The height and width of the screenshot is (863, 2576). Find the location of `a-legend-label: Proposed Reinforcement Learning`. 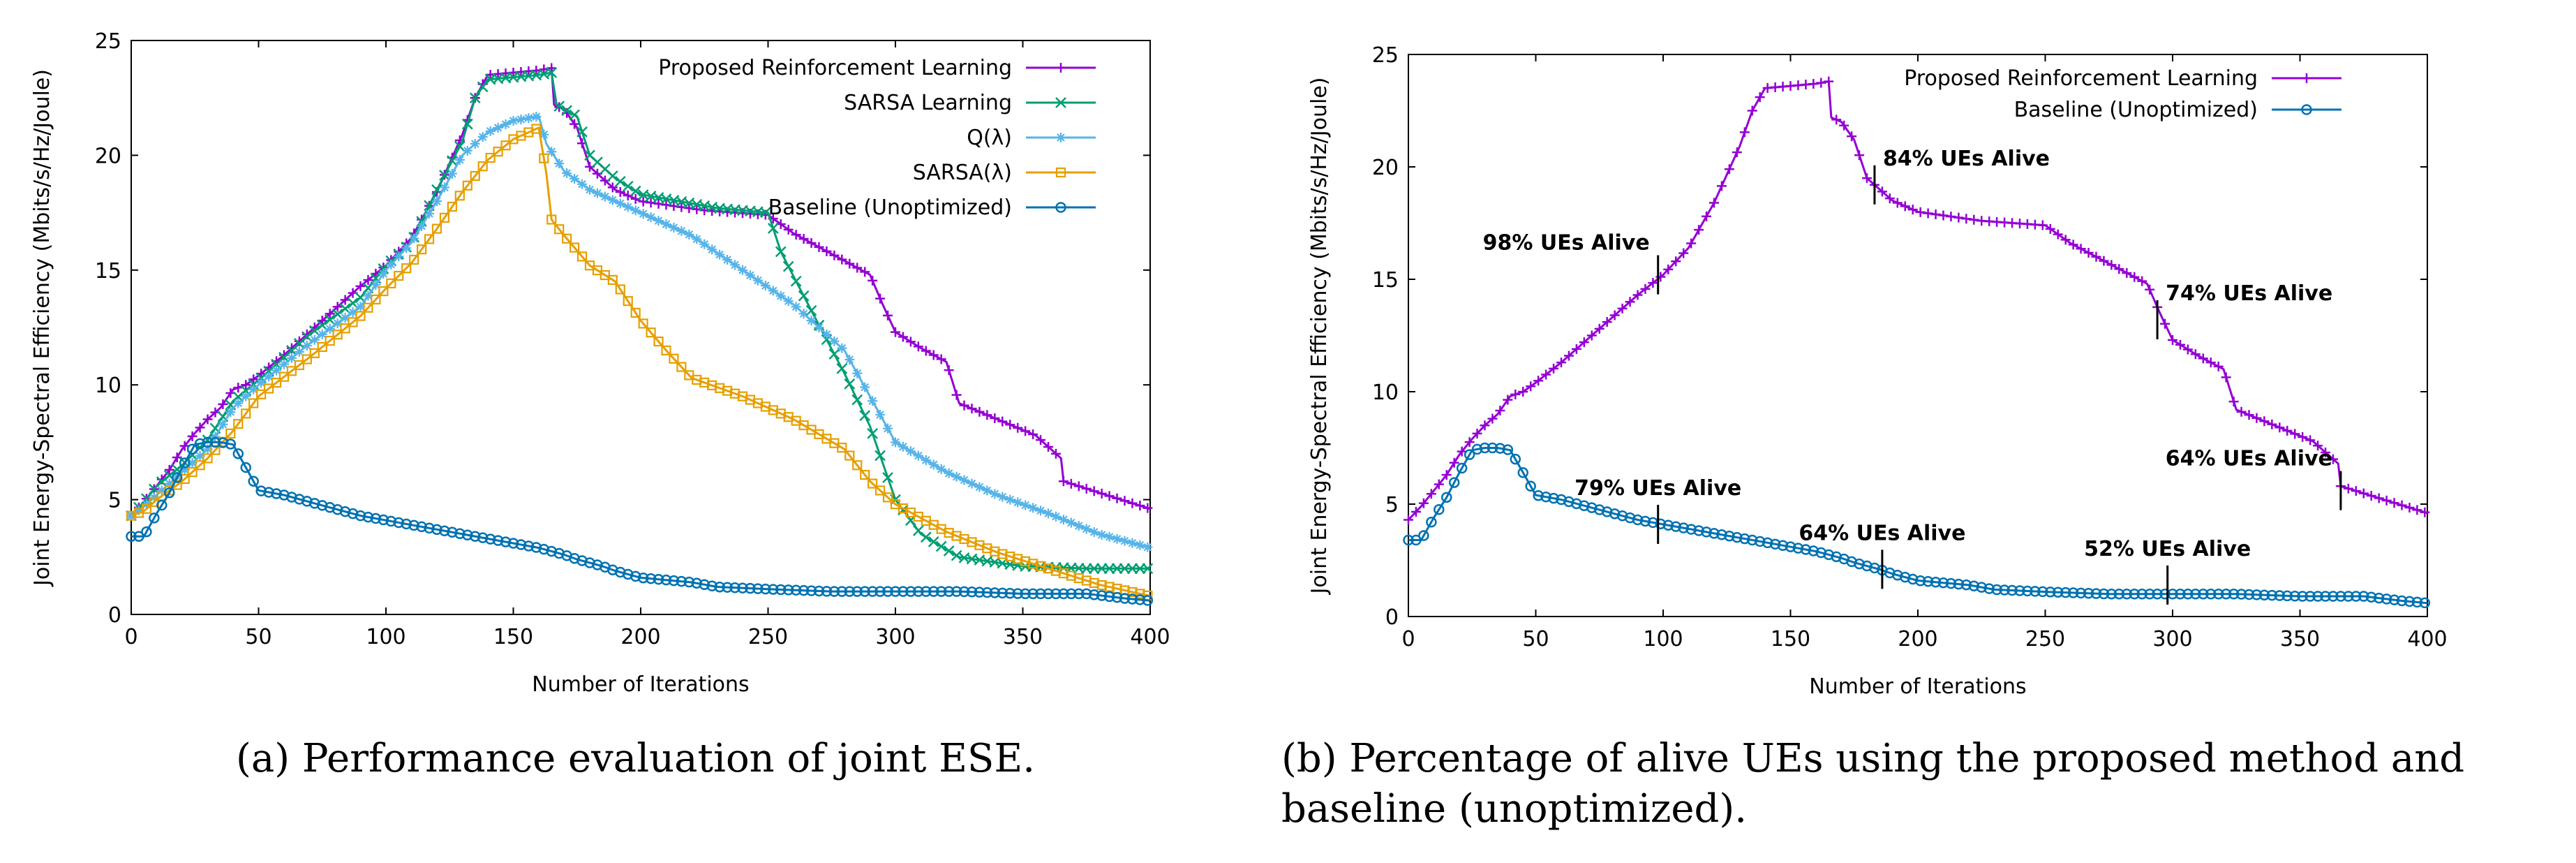

a-legend-label: Proposed Reinforcement Learning is located at coordinates (835, 68).